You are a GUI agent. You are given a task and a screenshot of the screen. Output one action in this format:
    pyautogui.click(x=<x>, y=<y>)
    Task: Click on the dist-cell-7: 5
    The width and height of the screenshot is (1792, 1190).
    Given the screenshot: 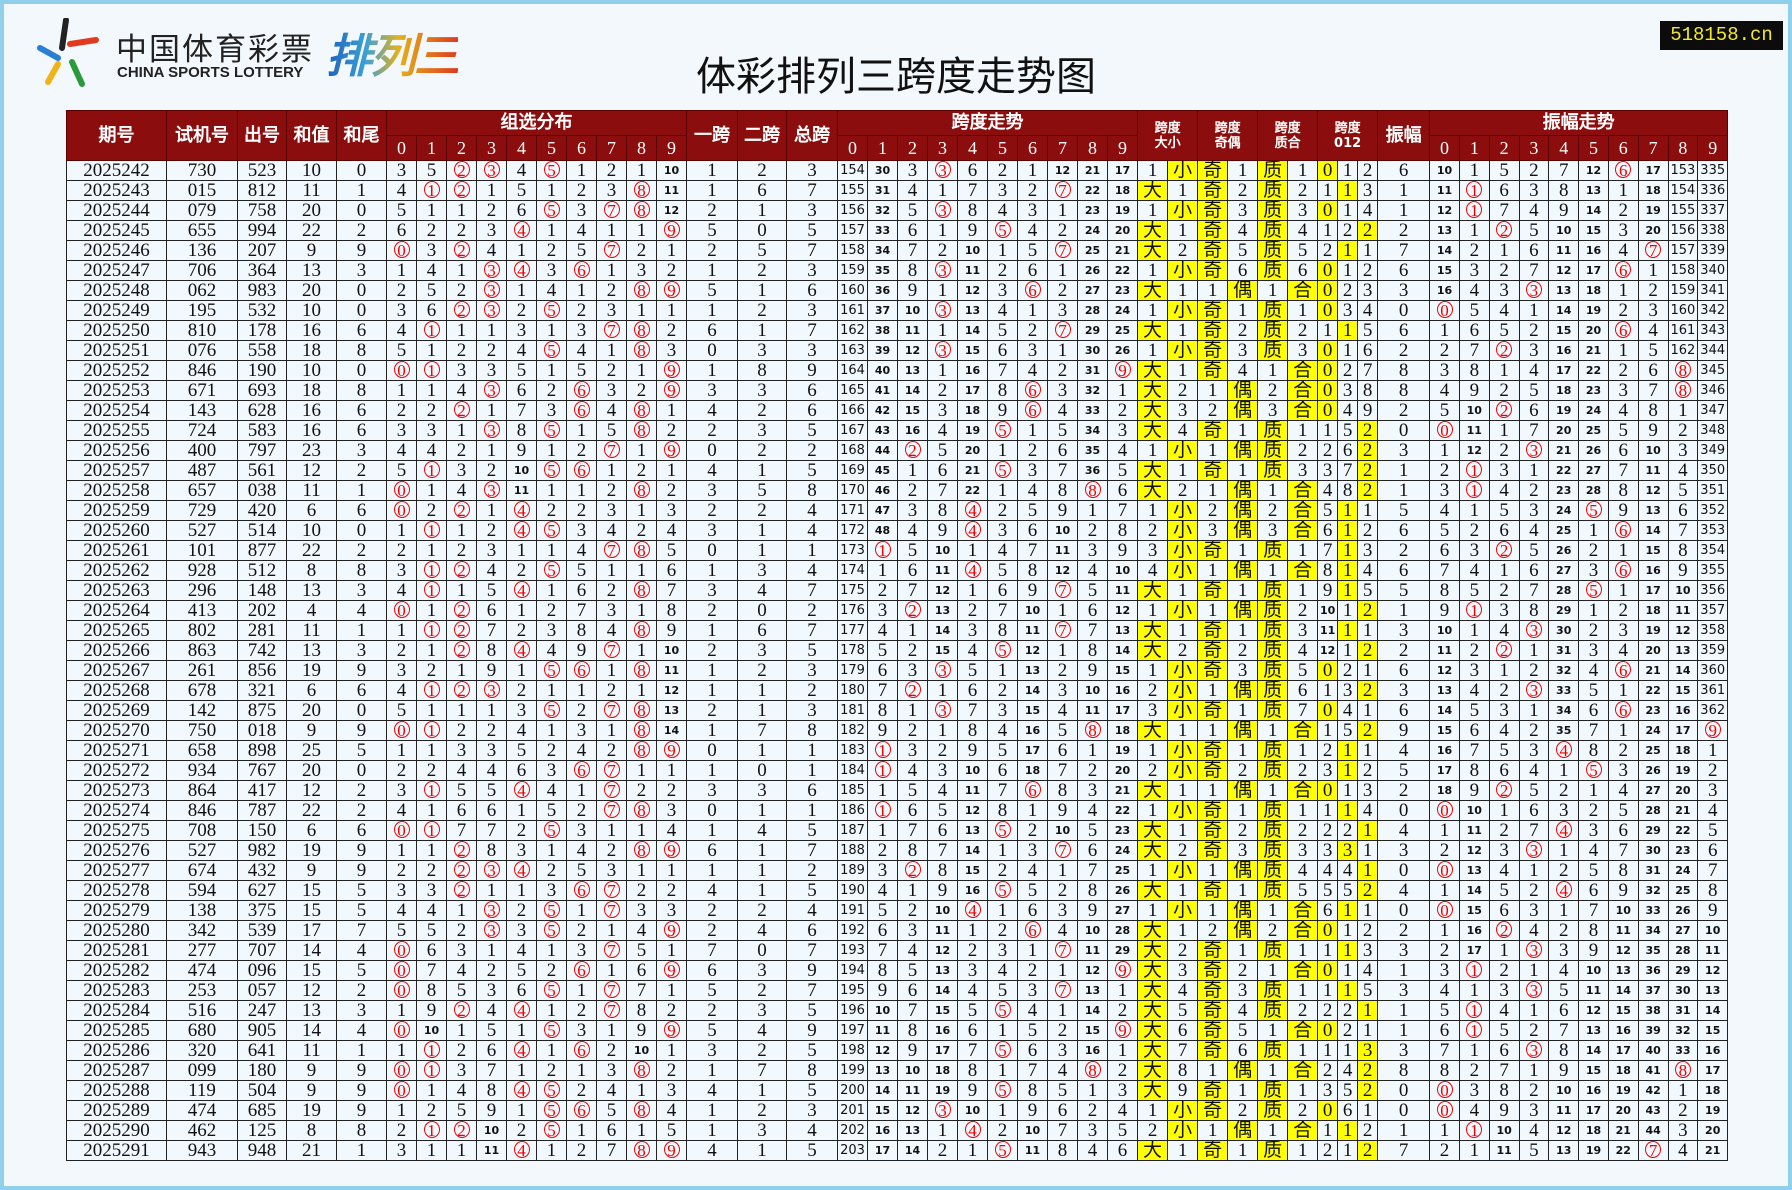 What is the action you would take?
    pyautogui.click(x=611, y=1110)
    